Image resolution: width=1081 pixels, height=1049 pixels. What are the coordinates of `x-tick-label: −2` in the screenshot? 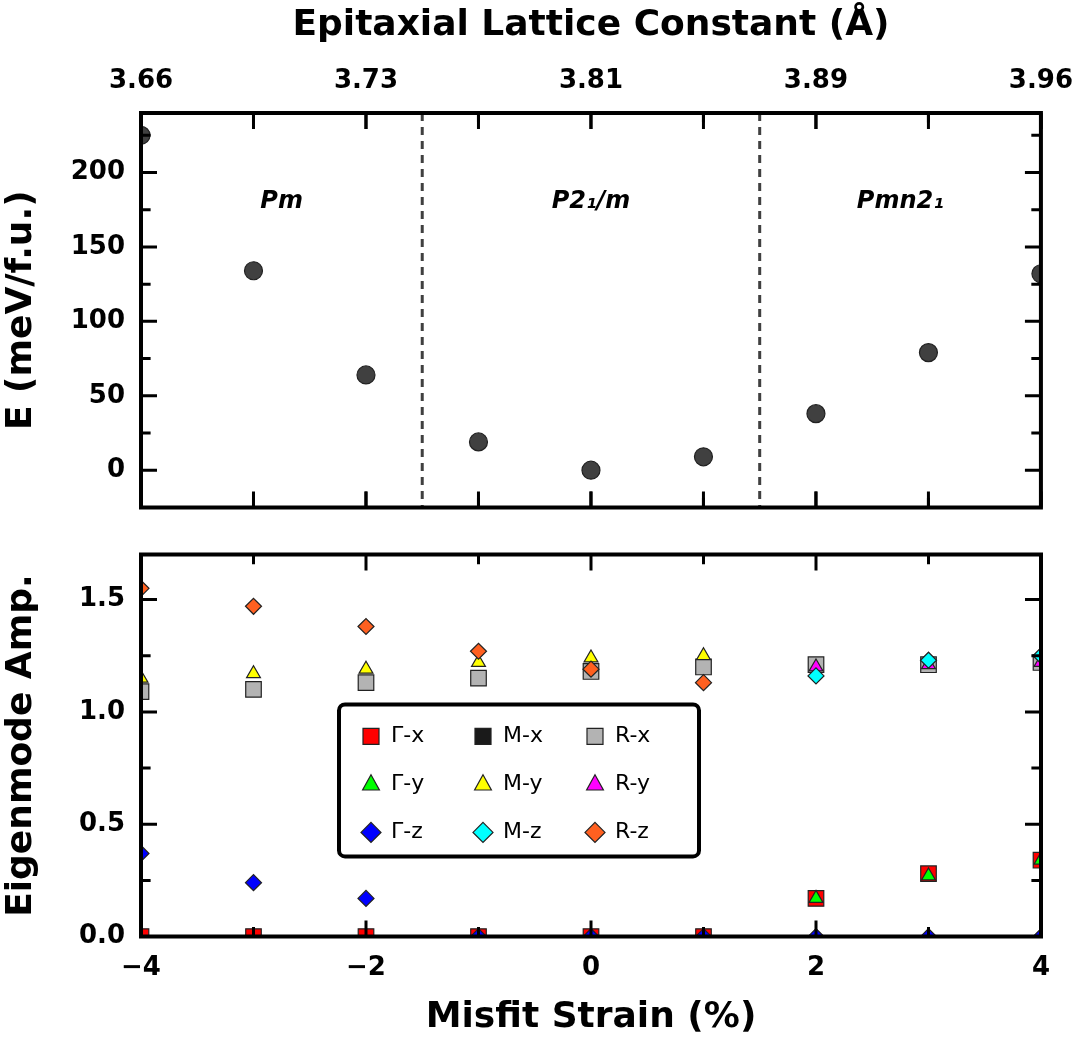 It's located at (366, 965).